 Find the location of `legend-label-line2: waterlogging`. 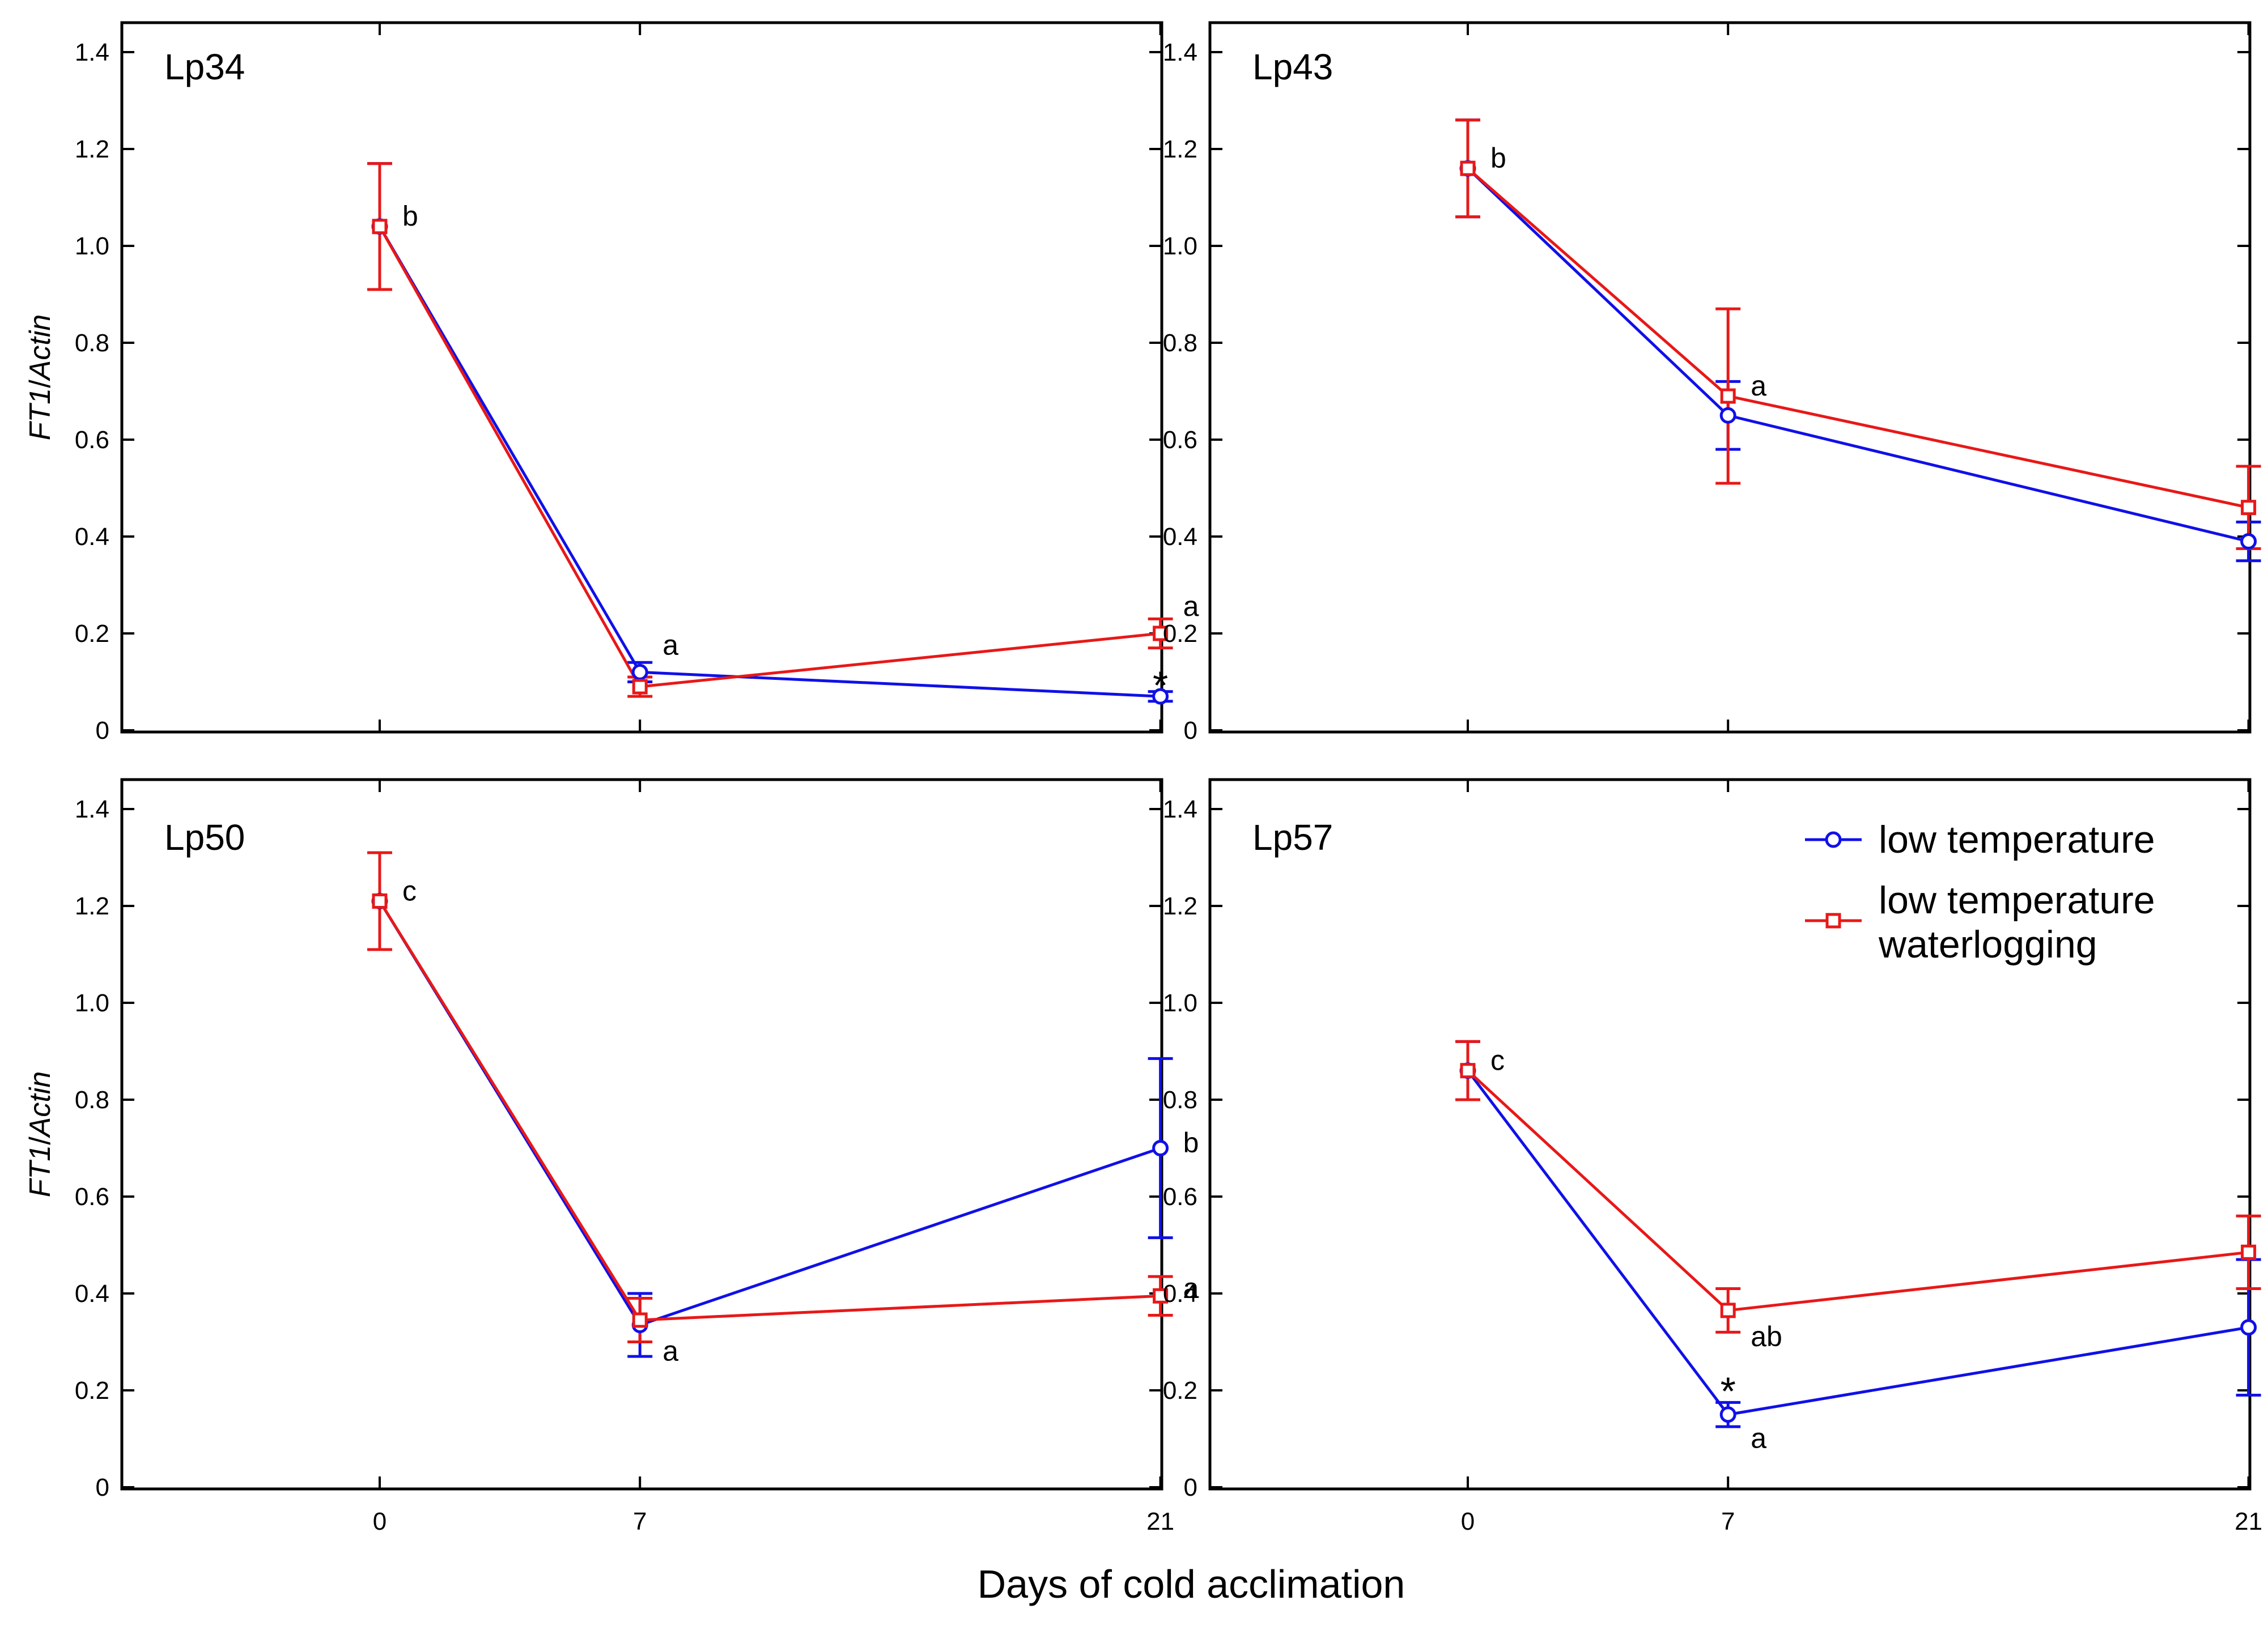

legend-label-line2: waterlogging is located at coordinates (1988, 944).